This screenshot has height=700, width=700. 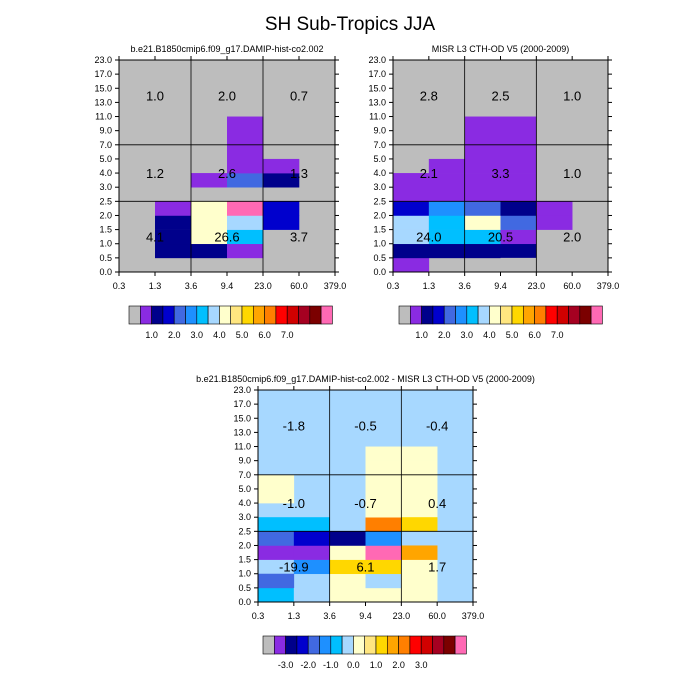 I want to click on colorbar-label: 1.0, so click(x=151, y=335).